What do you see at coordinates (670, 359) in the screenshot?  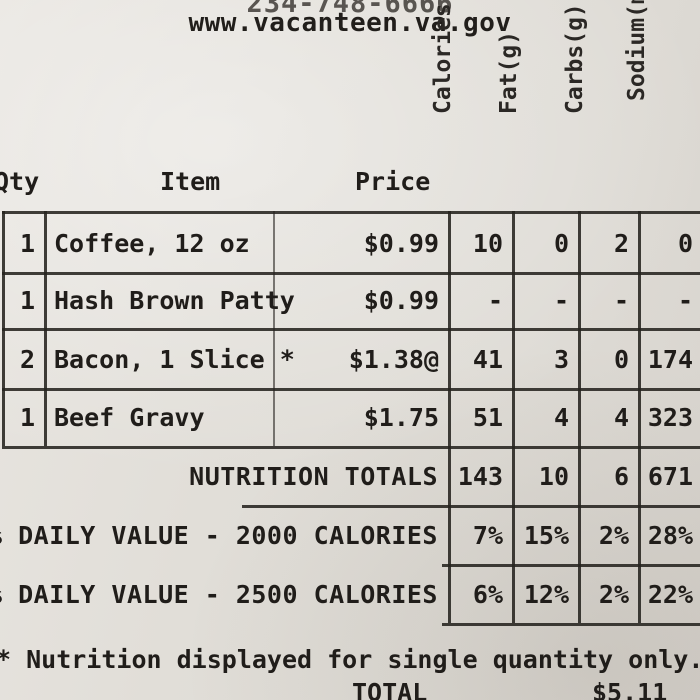 I see `item-sodium: 174` at bounding box center [670, 359].